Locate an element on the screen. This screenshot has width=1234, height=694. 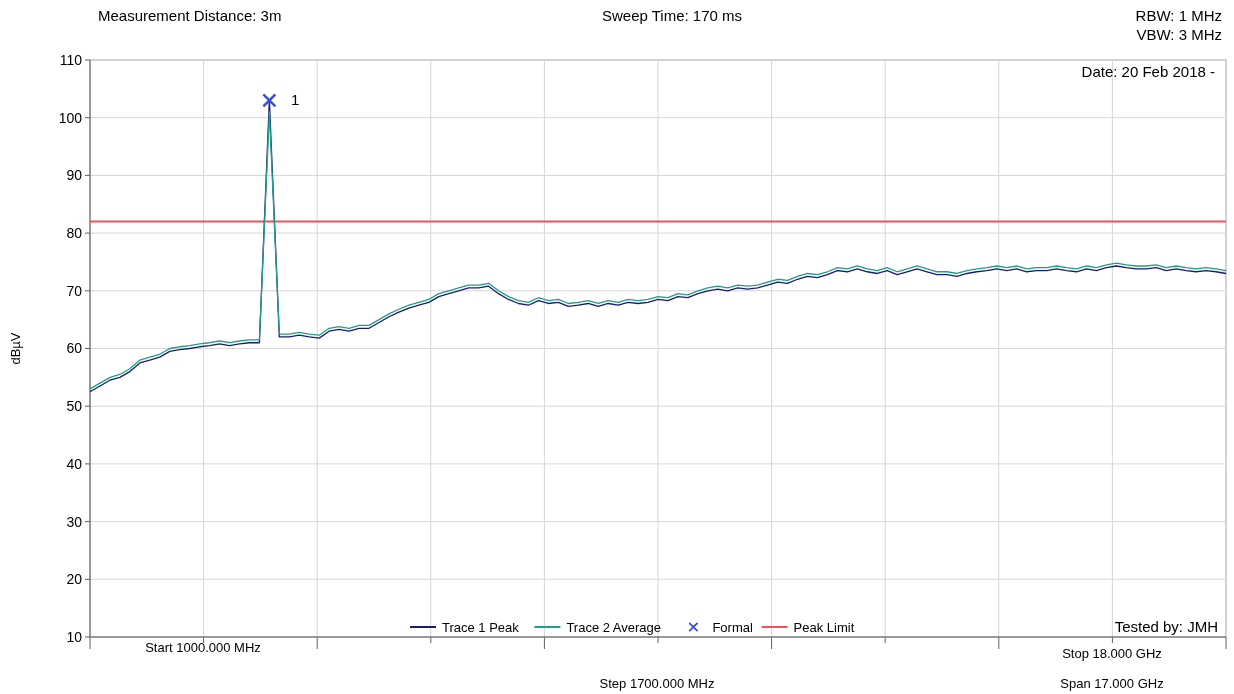
y-tick-label: 30 is located at coordinates (74, 521).